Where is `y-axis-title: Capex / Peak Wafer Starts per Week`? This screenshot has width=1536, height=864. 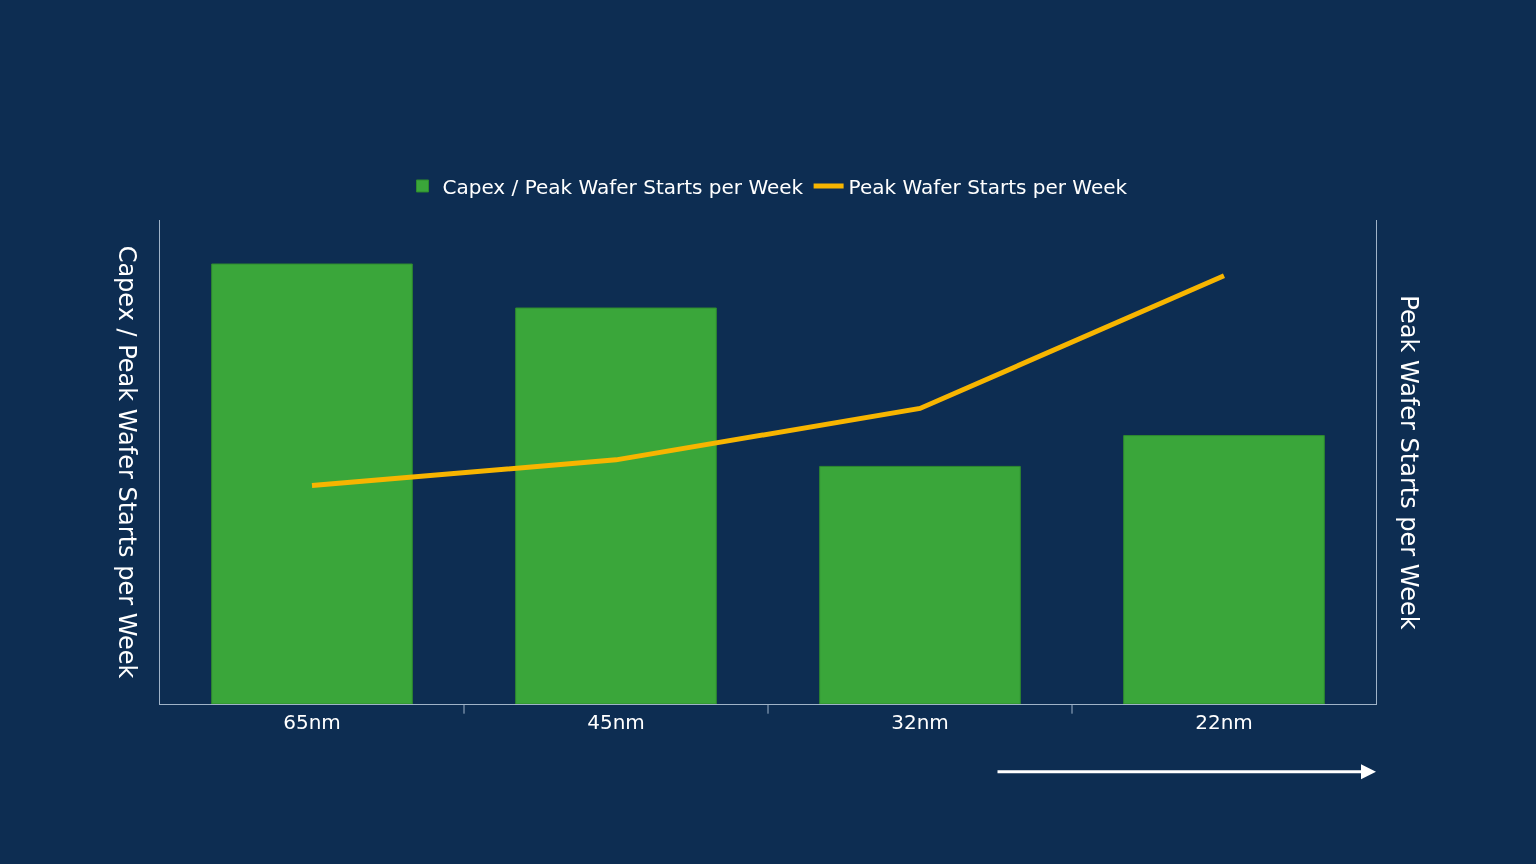
y-axis-title: Capex / Peak Wafer Starts per Week is located at coordinates (127, 462).